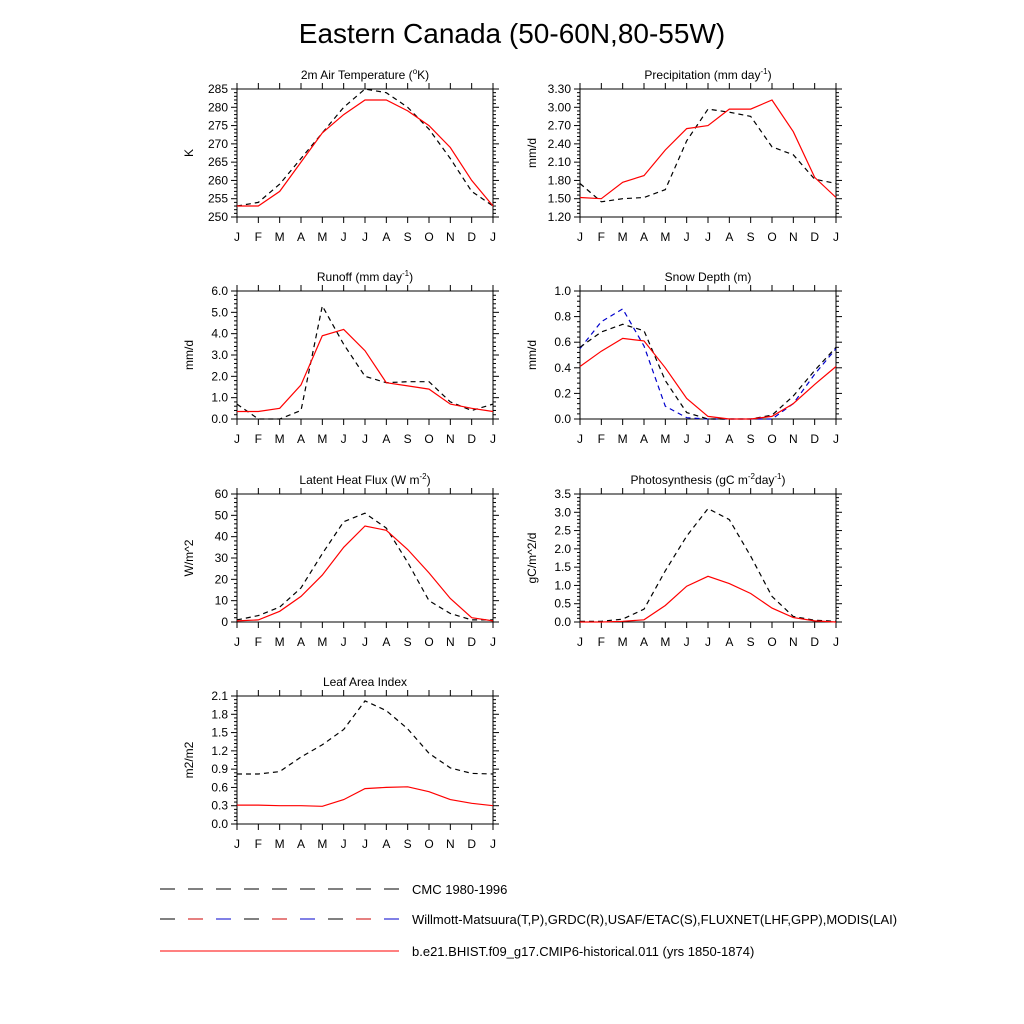  What do you see at coordinates (562, 531) in the screenshot?
I see `y-tick-label: 2.5` at bounding box center [562, 531].